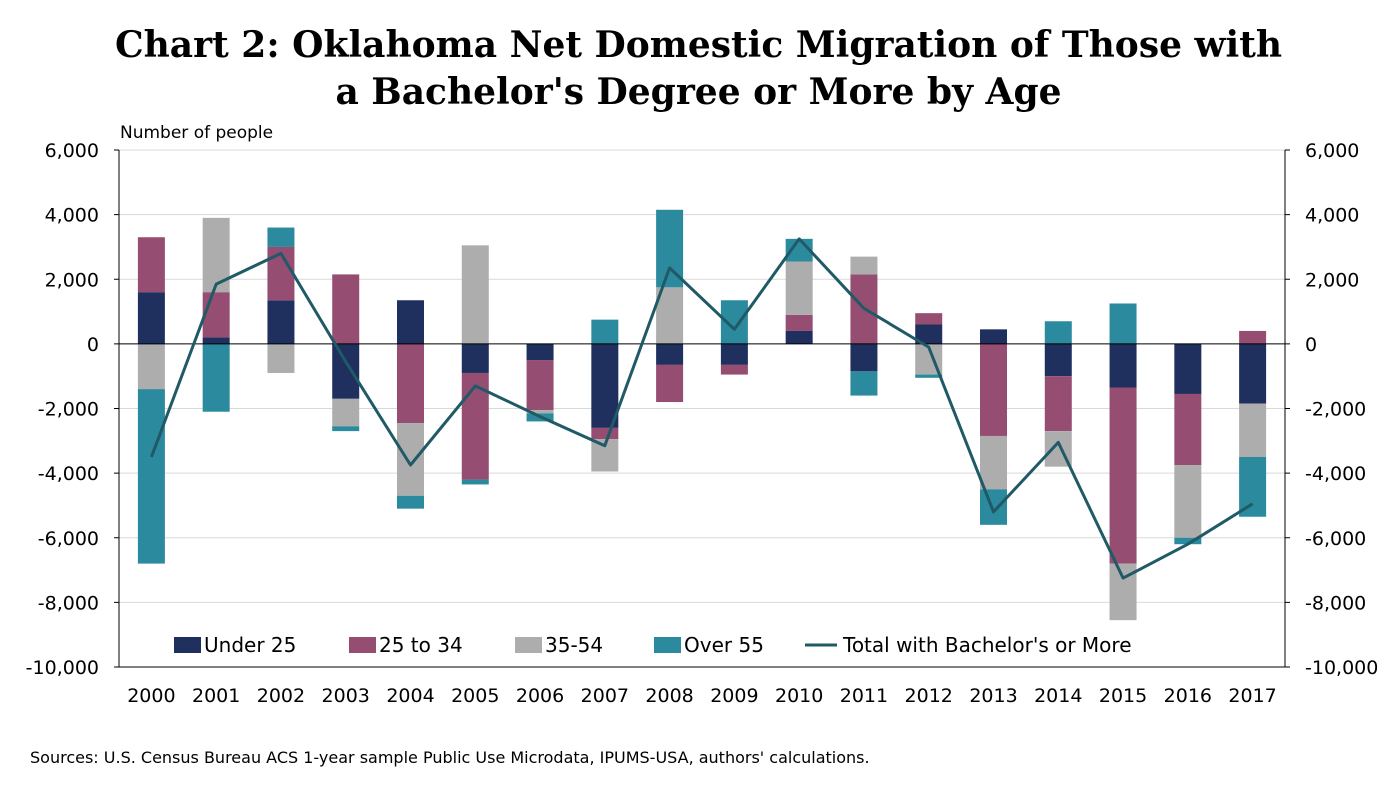  What do you see at coordinates (1123, 696) in the screenshot?
I see `x-tick-label: 2015` at bounding box center [1123, 696].